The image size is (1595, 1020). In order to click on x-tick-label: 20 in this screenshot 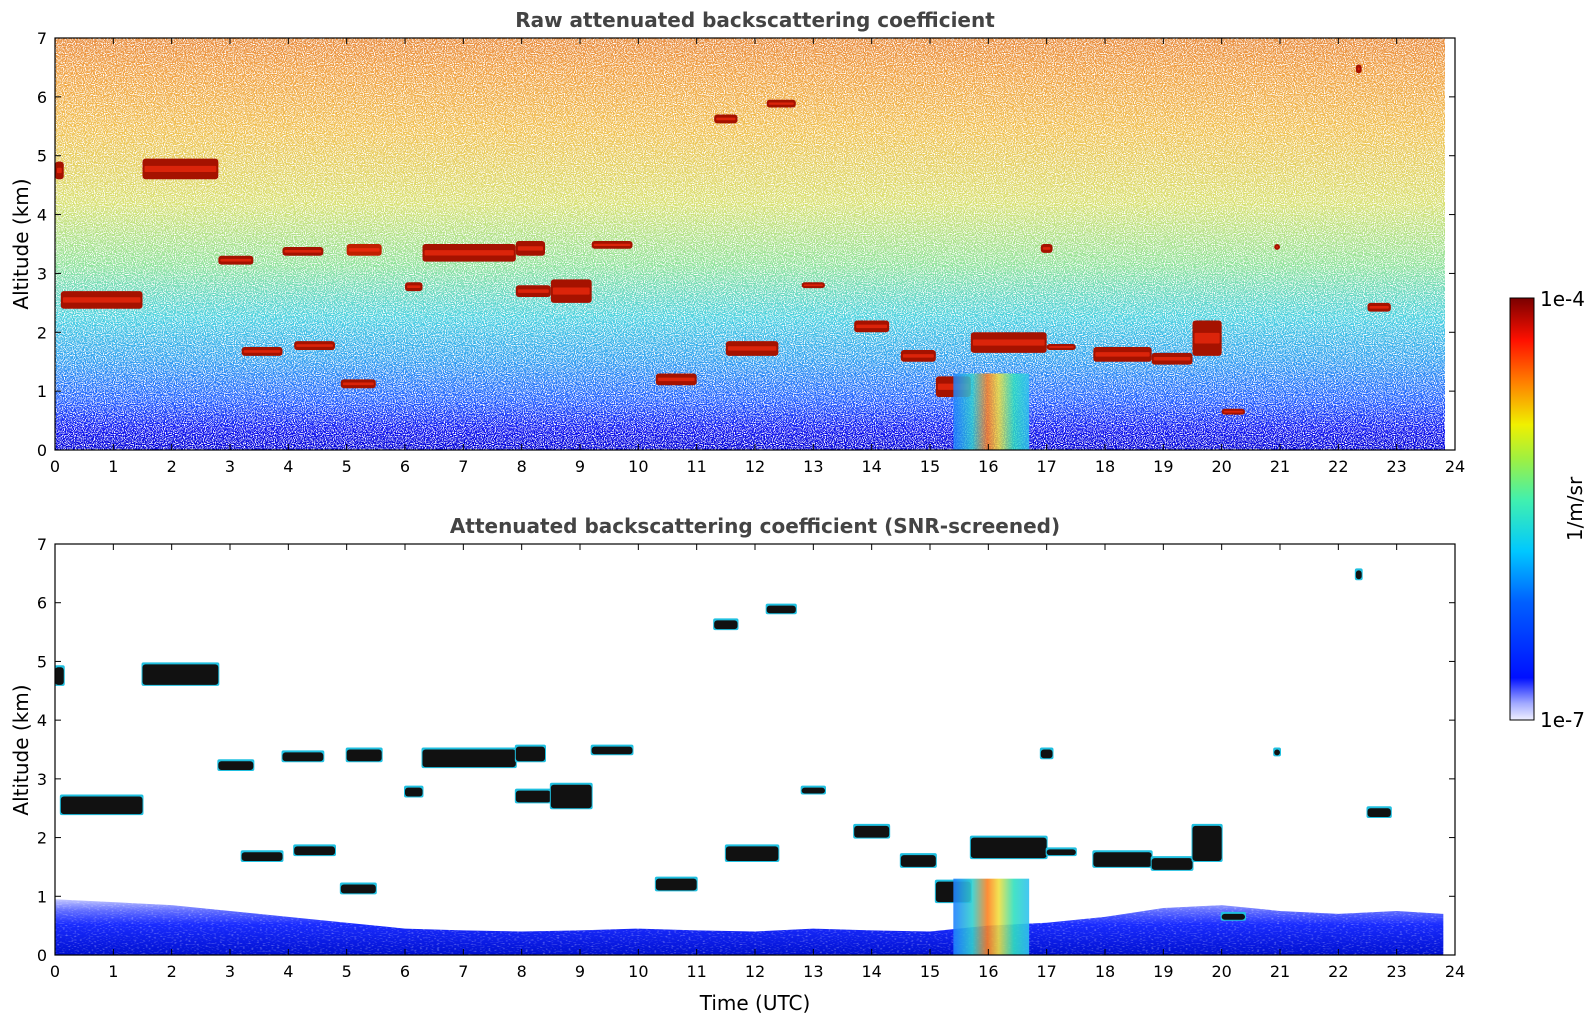, I will do `click(1221, 466)`.